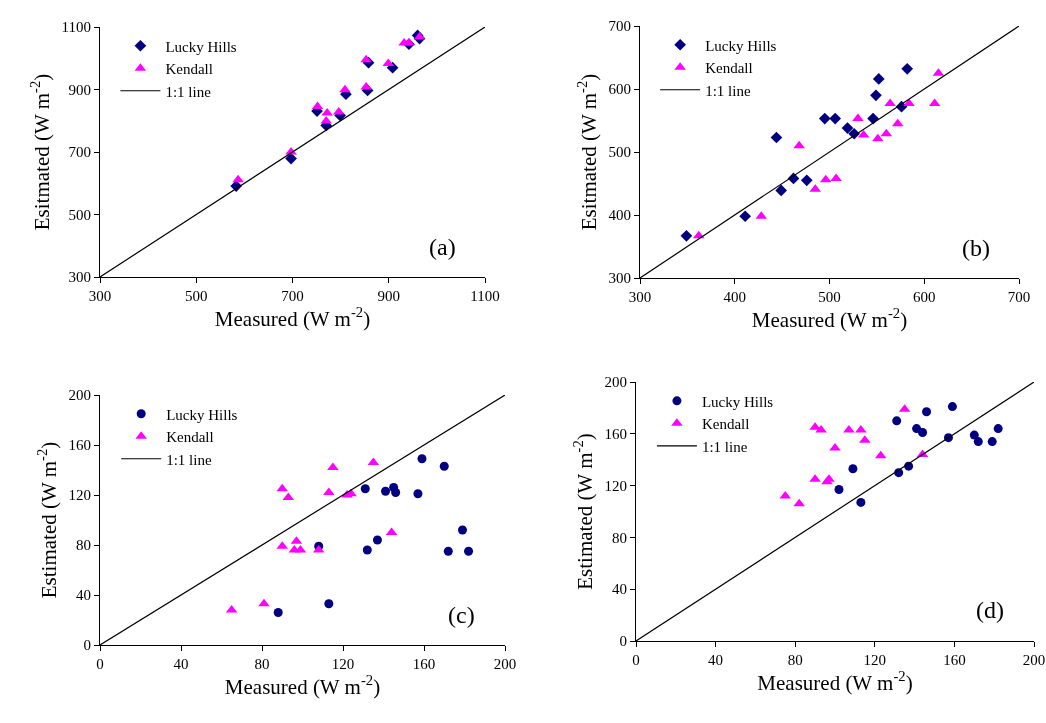 The image size is (1046, 723). What do you see at coordinates (924, 297) in the screenshot?
I see `x-tick-label: 600` at bounding box center [924, 297].